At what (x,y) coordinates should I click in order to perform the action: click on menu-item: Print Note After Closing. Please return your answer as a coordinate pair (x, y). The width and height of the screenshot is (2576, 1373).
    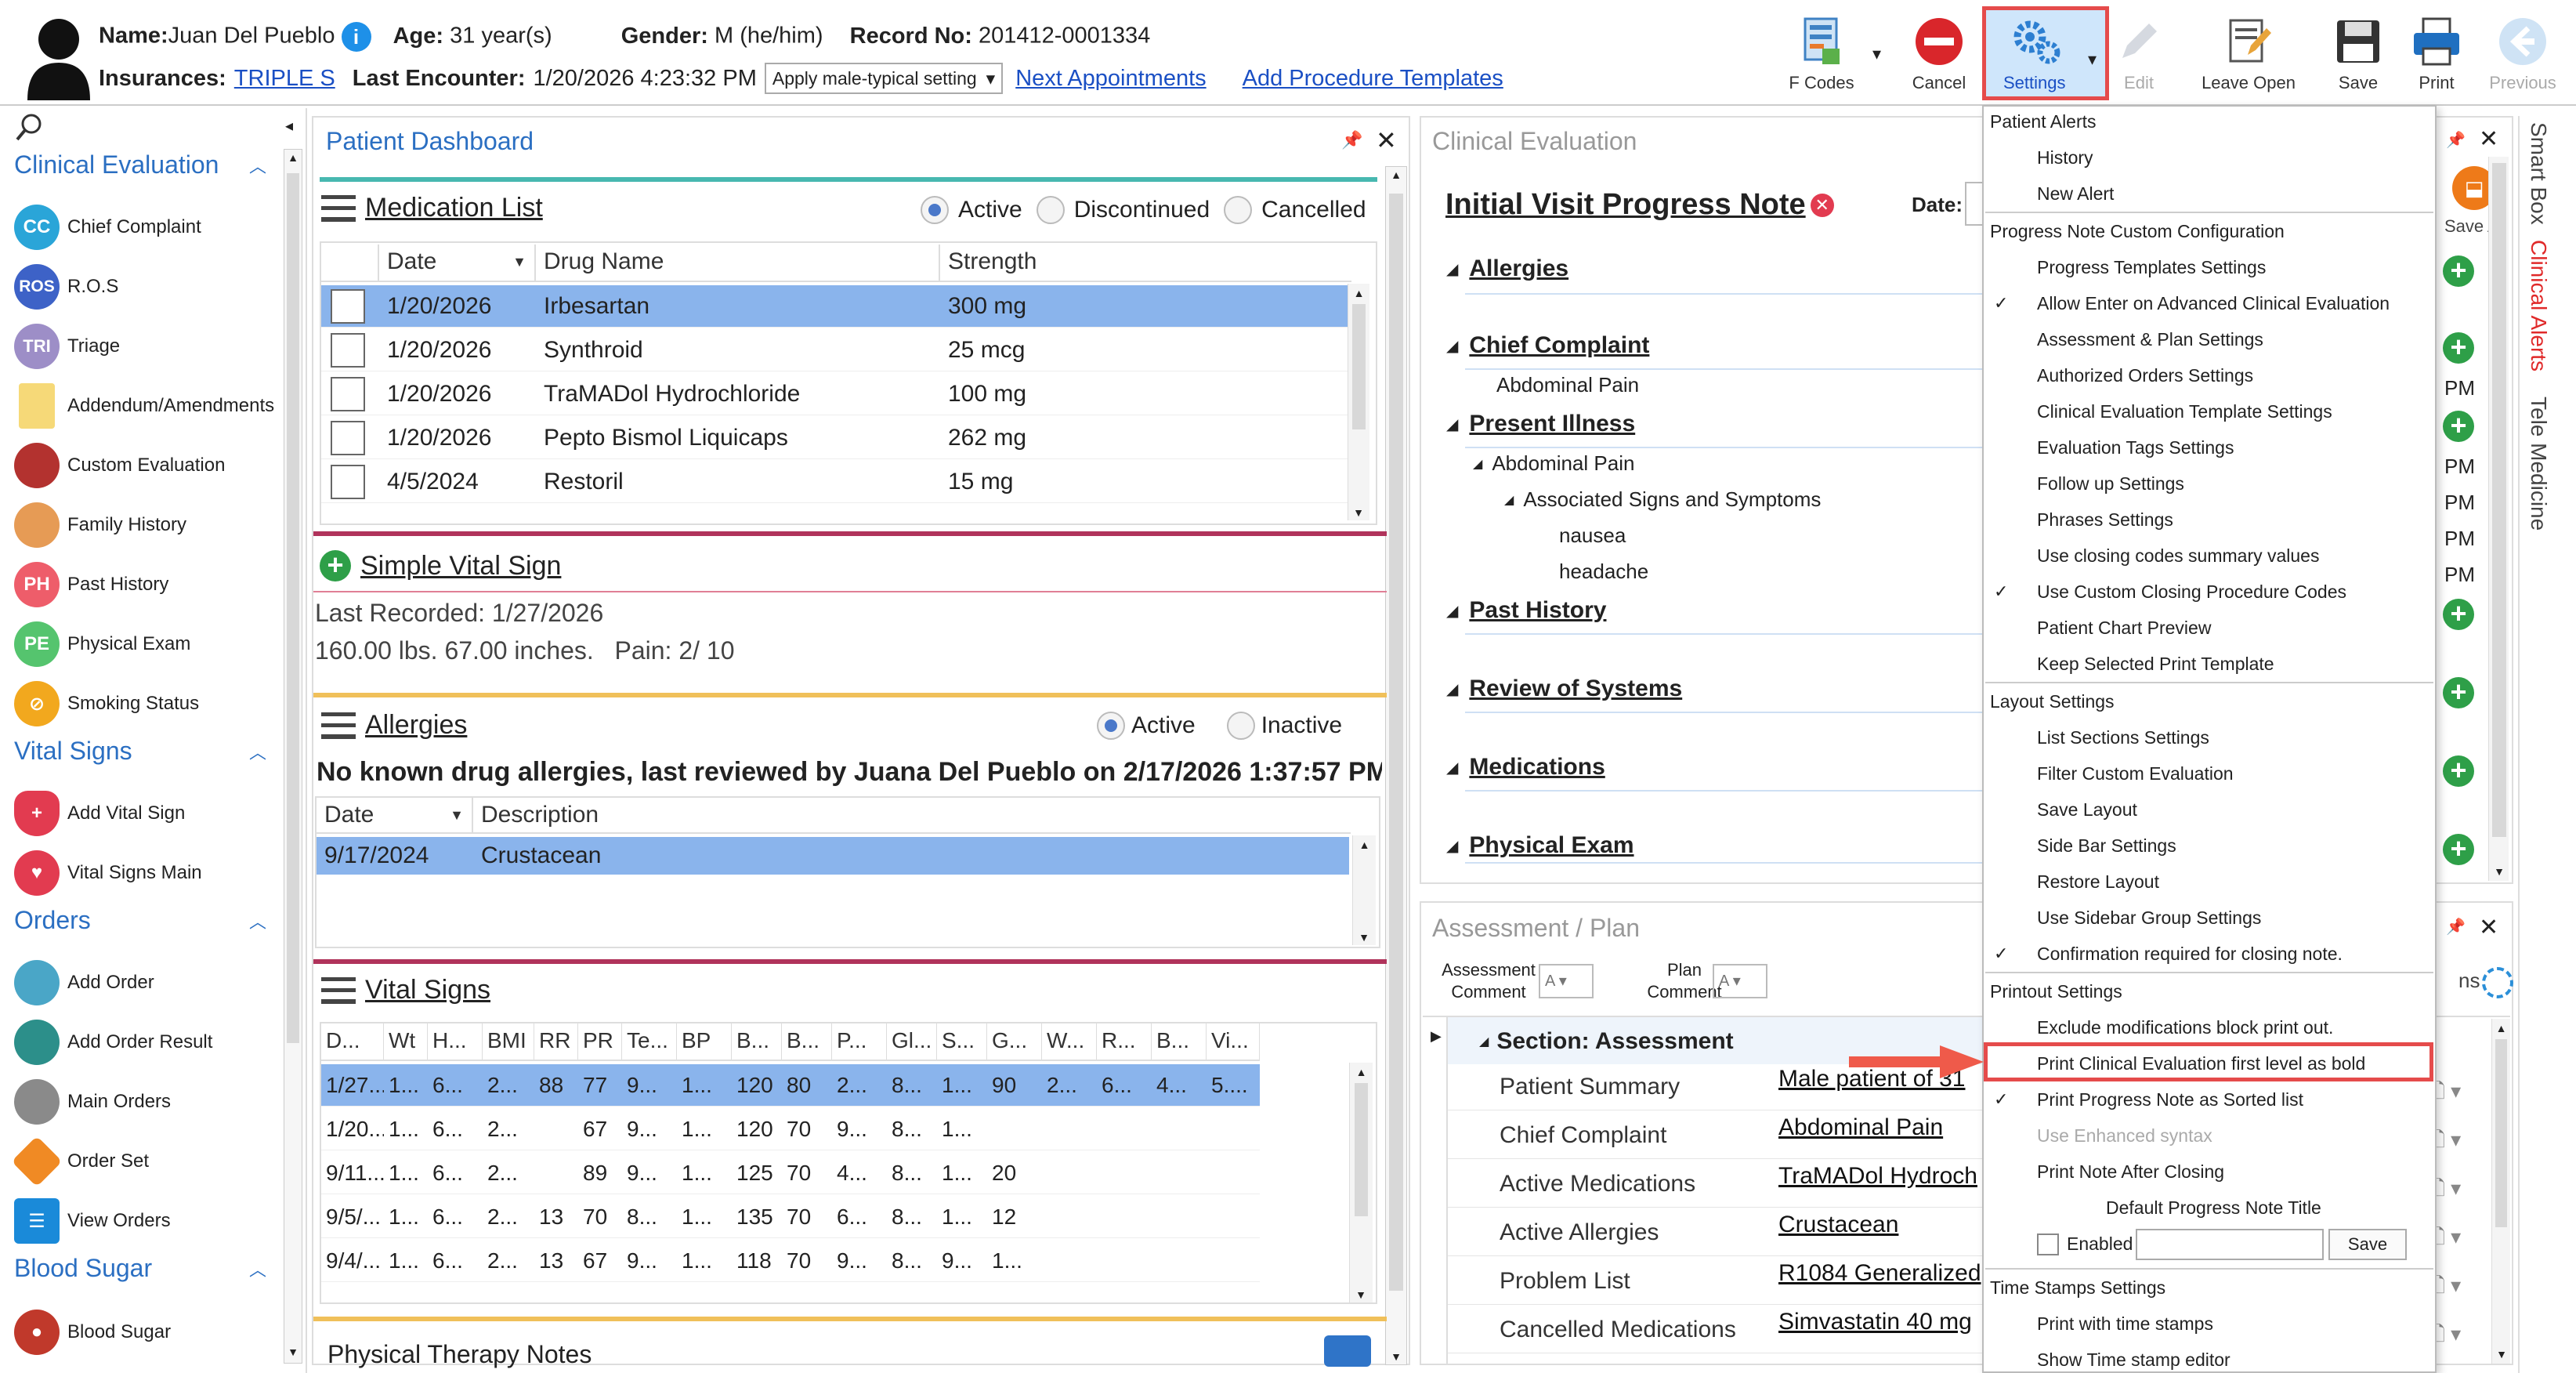
    Looking at the image, I should click on (2131, 1171).